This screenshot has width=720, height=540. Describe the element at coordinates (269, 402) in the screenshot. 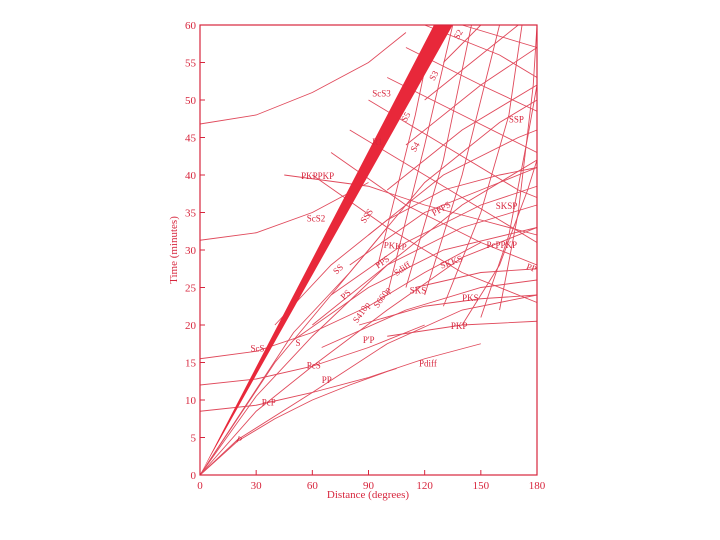

I see `phase-label: PcP` at that location.